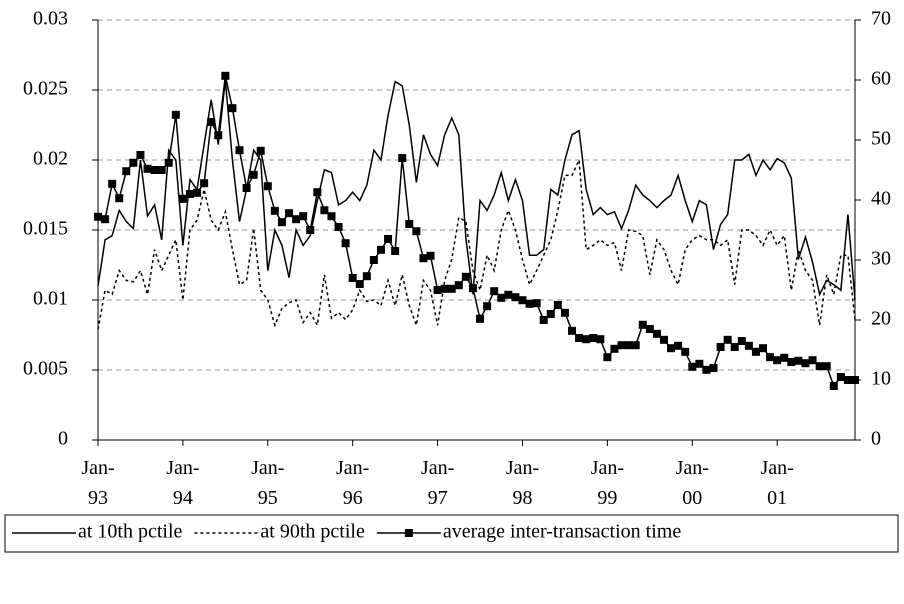 This screenshot has height=604, width=904. What do you see at coordinates (881, 199) in the screenshot?
I see `y2-tick-label: 40` at bounding box center [881, 199].